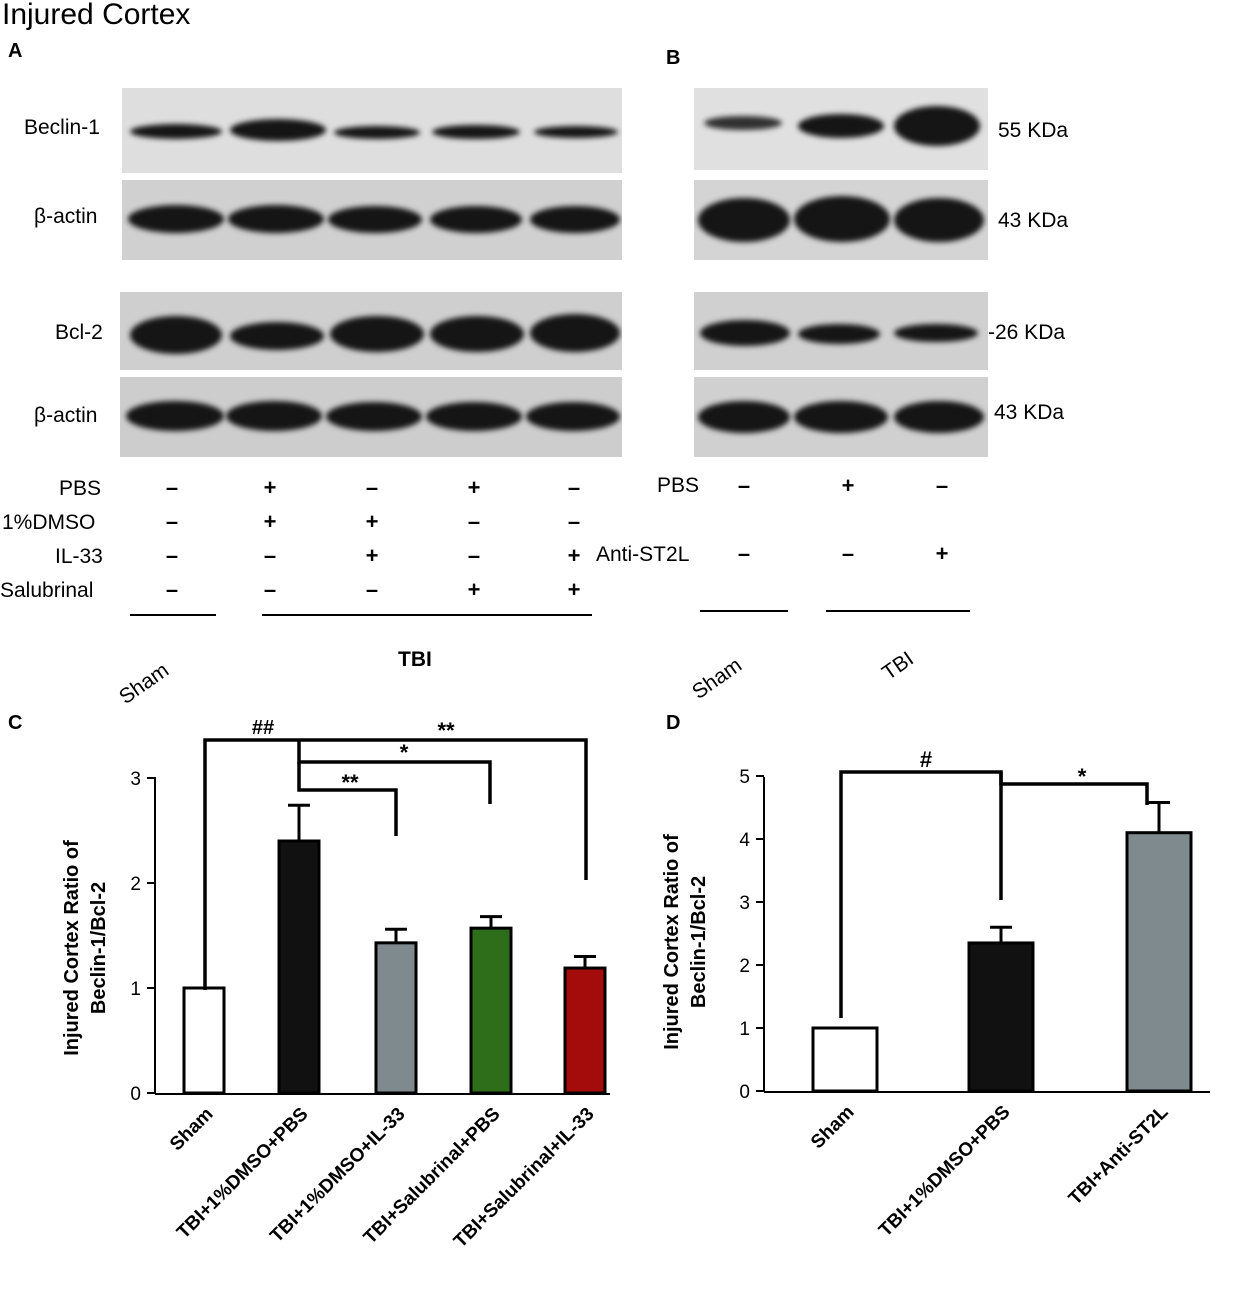  I want to click on d-ytick-label: 0, so click(744, 1092).